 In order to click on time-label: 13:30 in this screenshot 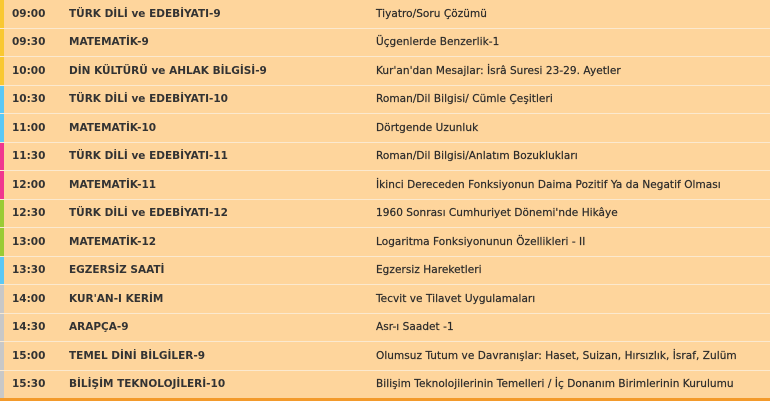, I will do `click(29, 270)`.